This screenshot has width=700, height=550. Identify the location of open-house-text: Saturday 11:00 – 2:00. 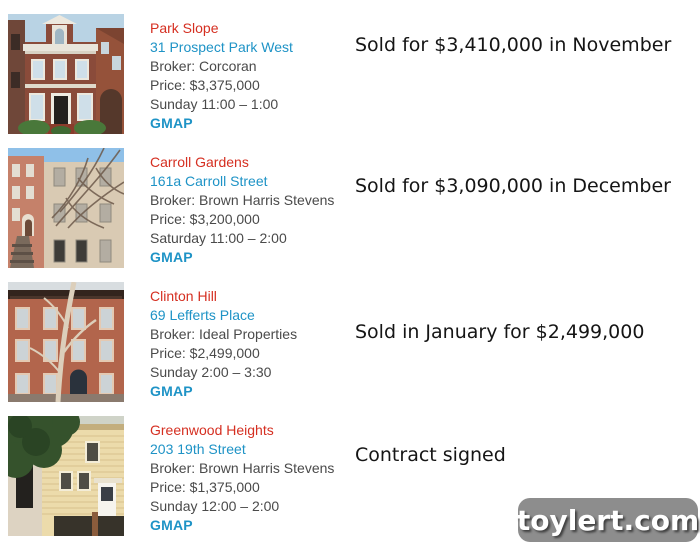
(218, 238).